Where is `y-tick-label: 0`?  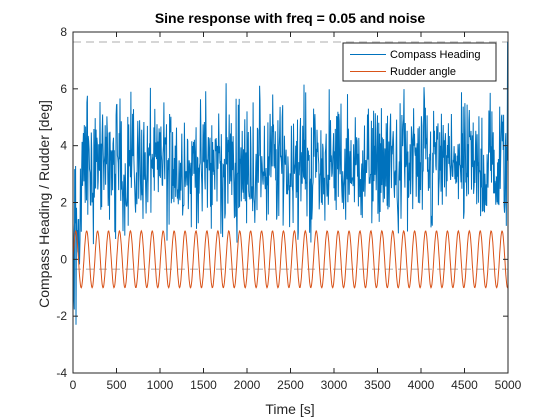
y-tick-label: 0 is located at coordinates (63, 259).